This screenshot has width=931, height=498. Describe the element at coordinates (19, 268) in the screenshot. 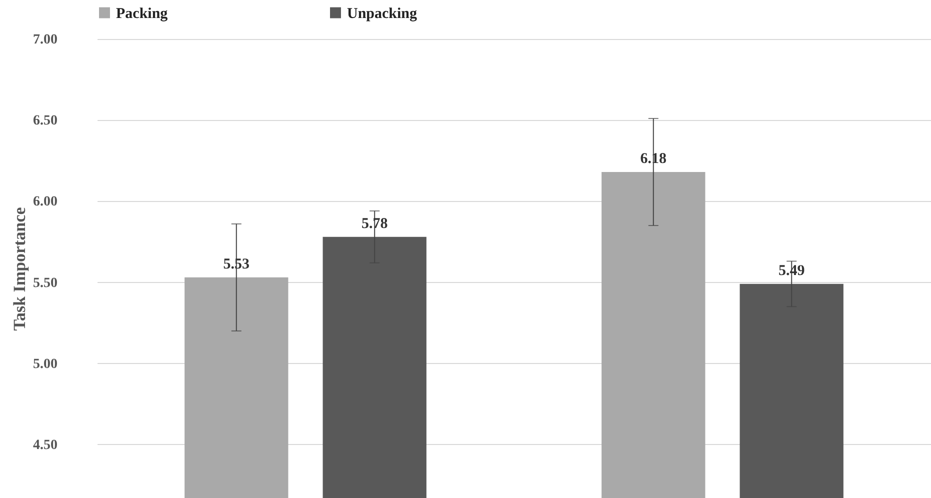

I see `y-axis-title: Task Importance` at that location.